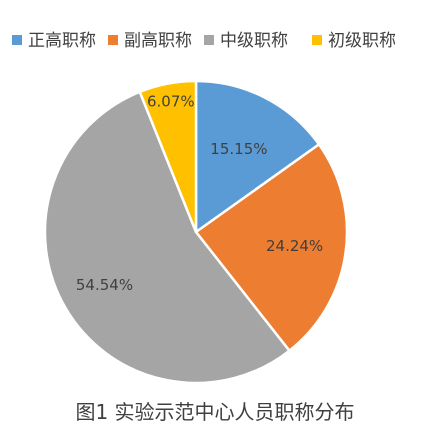 The width and height of the screenshot is (439, 440). I want to click on legend-swatch-初级职称, so click(317, 40).